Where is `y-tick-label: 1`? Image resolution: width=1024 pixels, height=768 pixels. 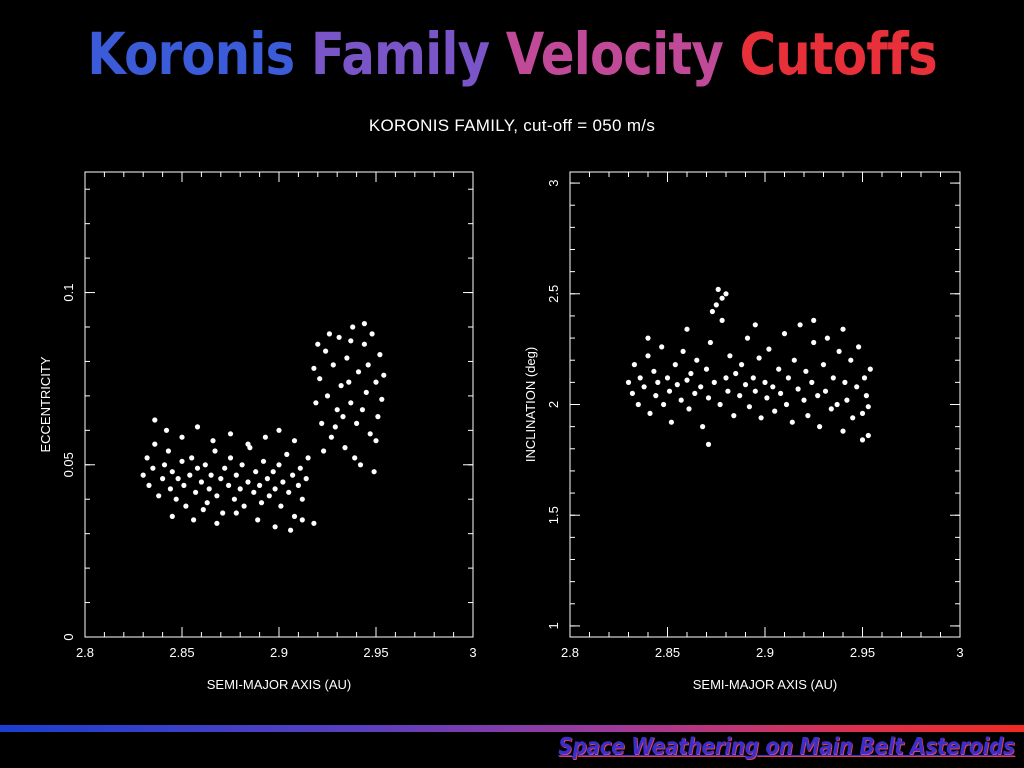 y-tick-label: 1 is located at coordinates (553, 625).